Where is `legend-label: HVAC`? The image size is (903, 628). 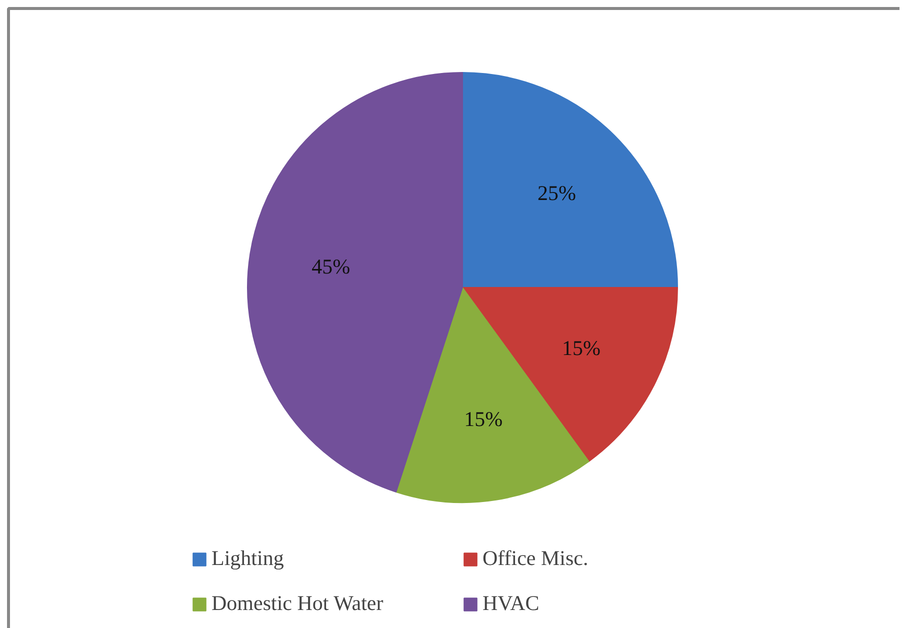 legend-label: HVAC is located at coordinates (511, 603).